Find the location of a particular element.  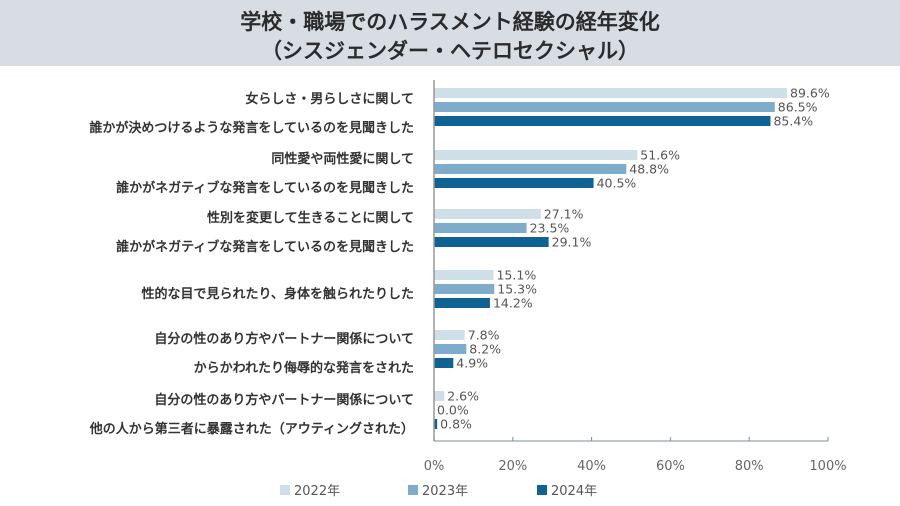

data-label: 14.2% is located at coordinates (513, 303).